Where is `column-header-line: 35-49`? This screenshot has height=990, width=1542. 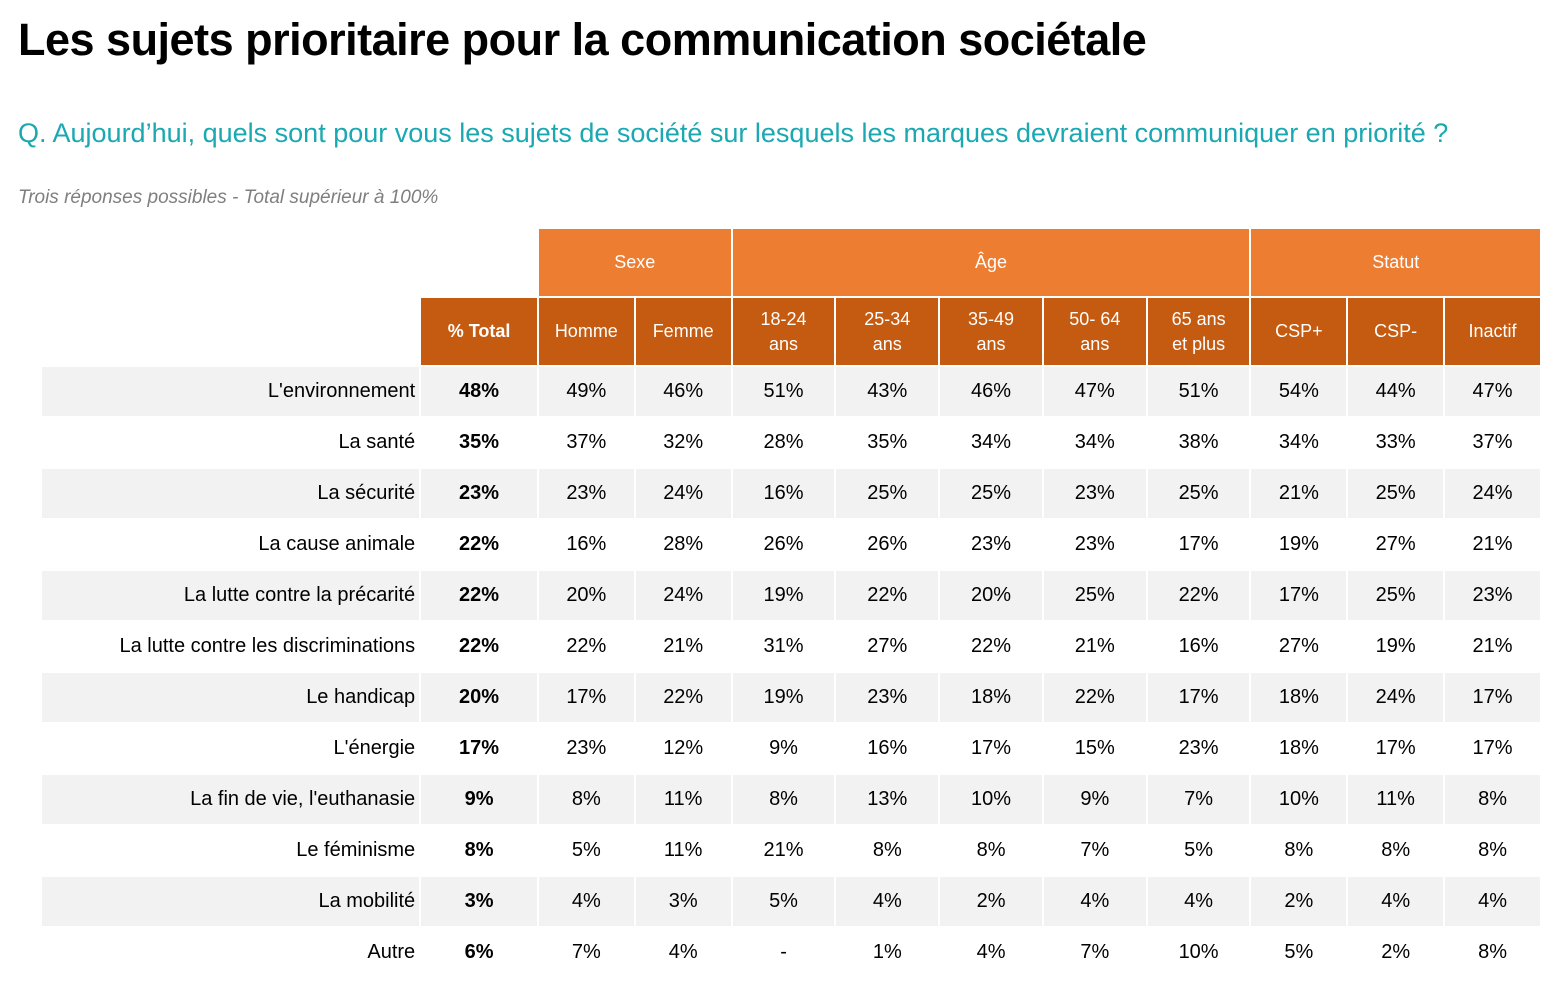 column-header-line: 35-49 is located at coordinates (991, 318).